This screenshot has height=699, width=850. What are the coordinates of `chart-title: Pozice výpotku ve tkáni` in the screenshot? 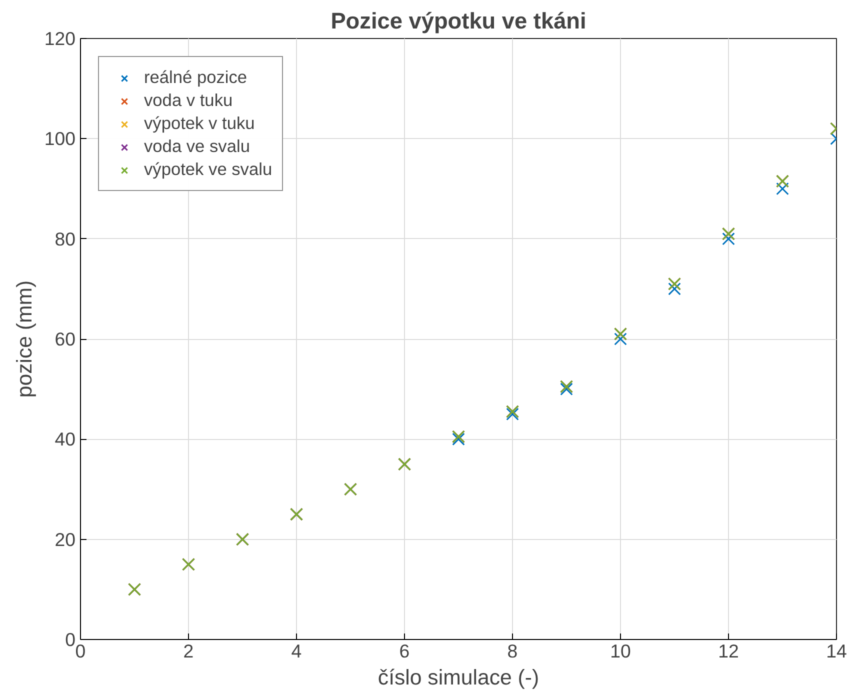 It's located at (458, 21).